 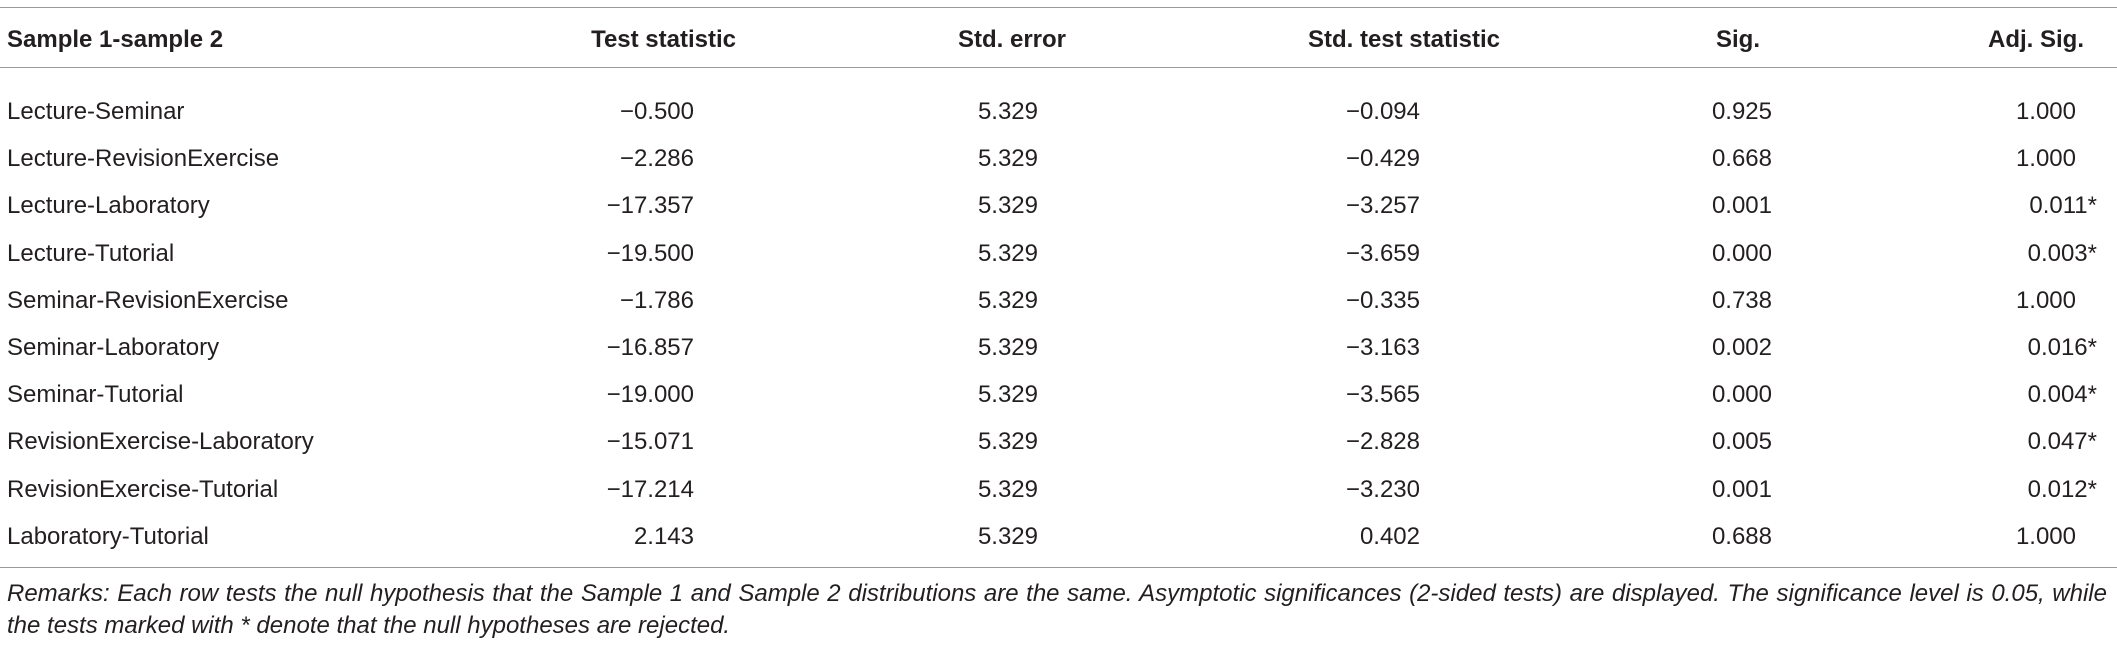 What do you see at coordinates (1382, 395) in the screenshot?
I see `table-cell: −3.565` at bounding box center [1382, 395].